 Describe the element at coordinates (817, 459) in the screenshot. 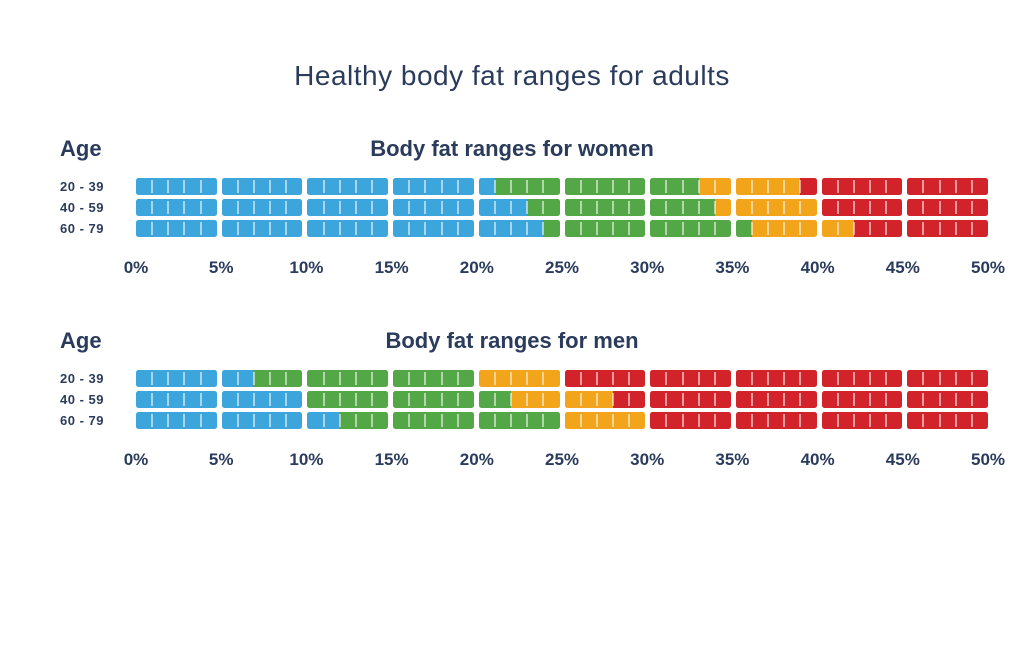

I see `axis-label: 40%` at that location.